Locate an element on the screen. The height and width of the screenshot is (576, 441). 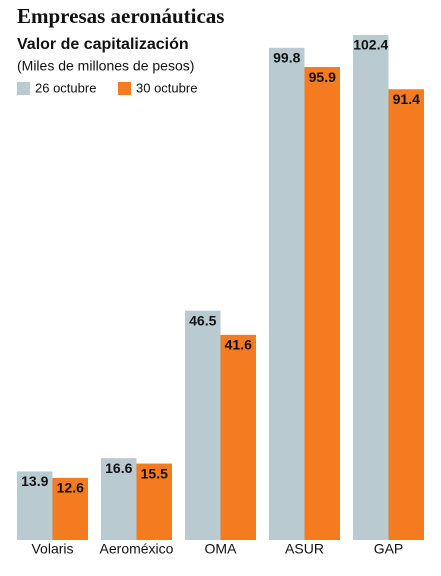
chart-title: Empresas aeronáuticas is located at coordinates (120, 16).